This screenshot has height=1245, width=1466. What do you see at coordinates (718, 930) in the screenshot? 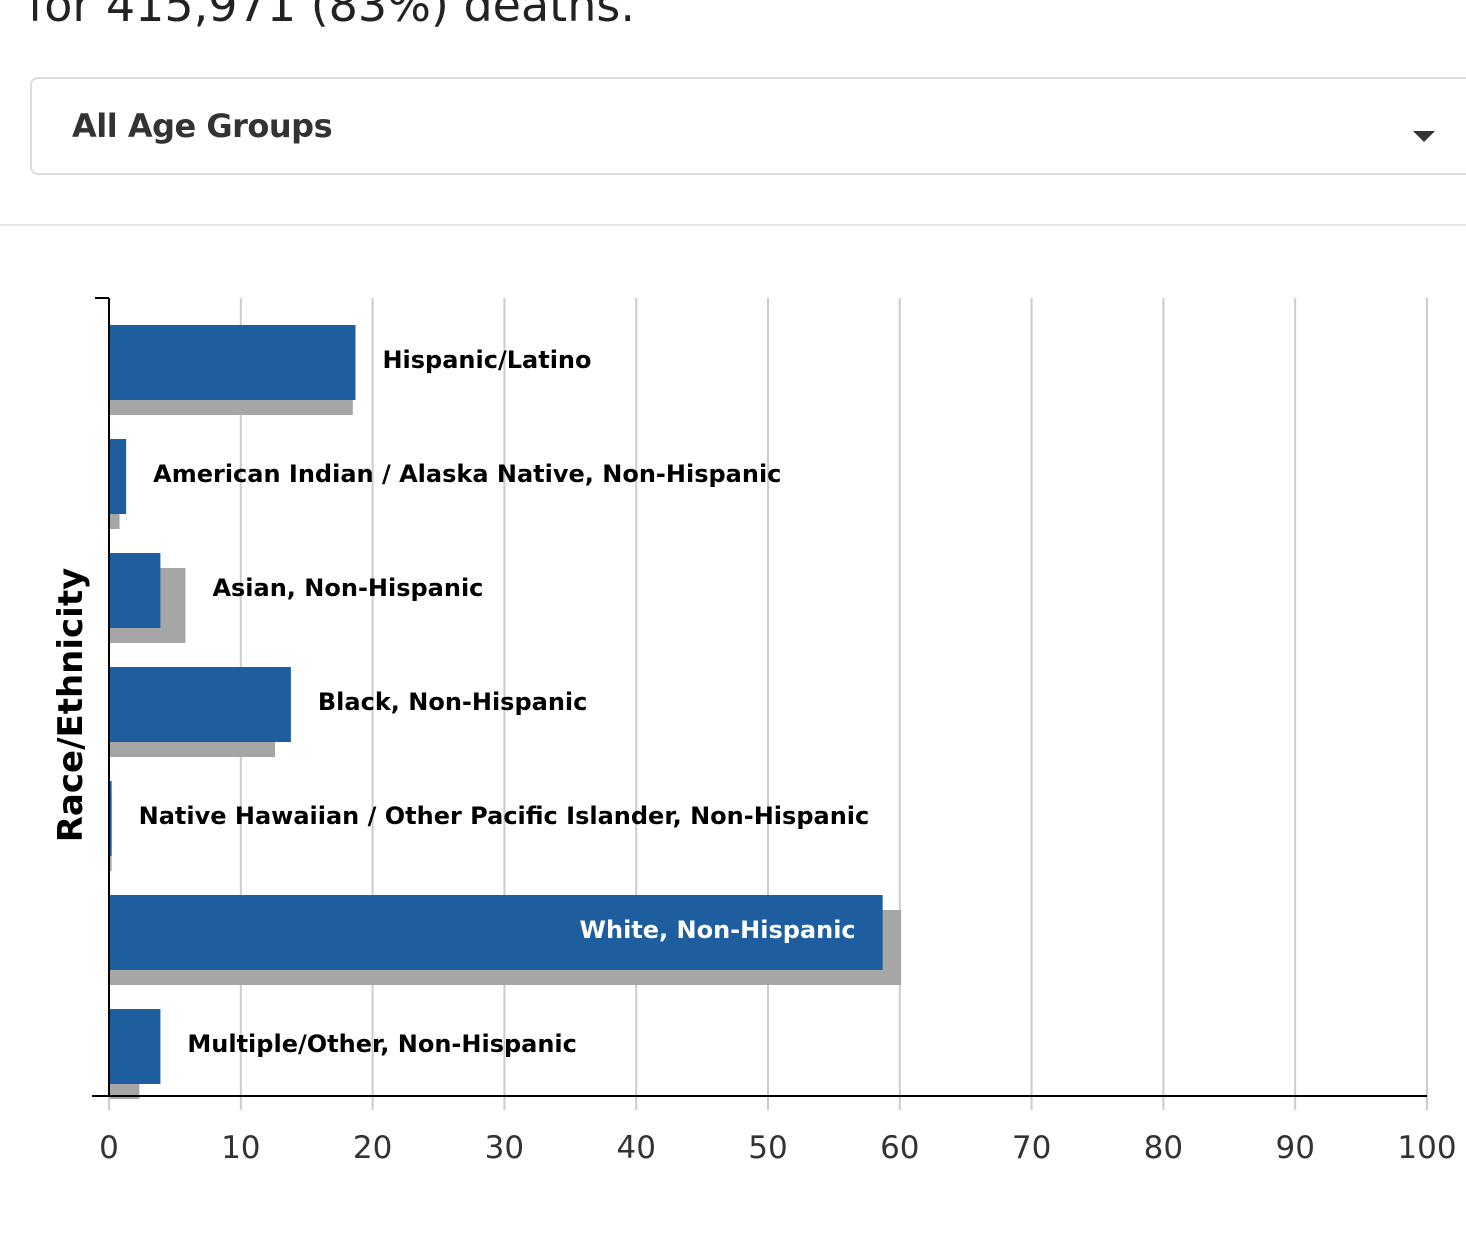
I see `bar-category-label: White, Non-Hispanic` at bounding box center [718, 930].